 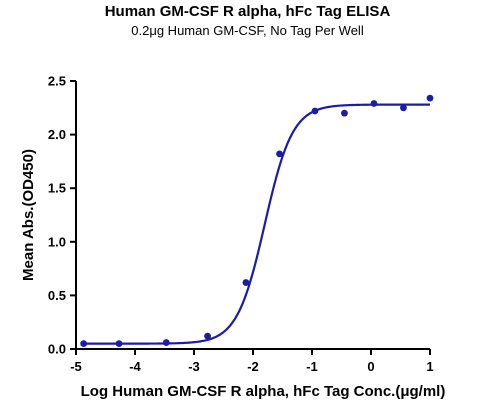 What do you see at coordinates (312, 366) in the screenshot?
I see `x-tick-label: -1` at bounding box center [312, 366].